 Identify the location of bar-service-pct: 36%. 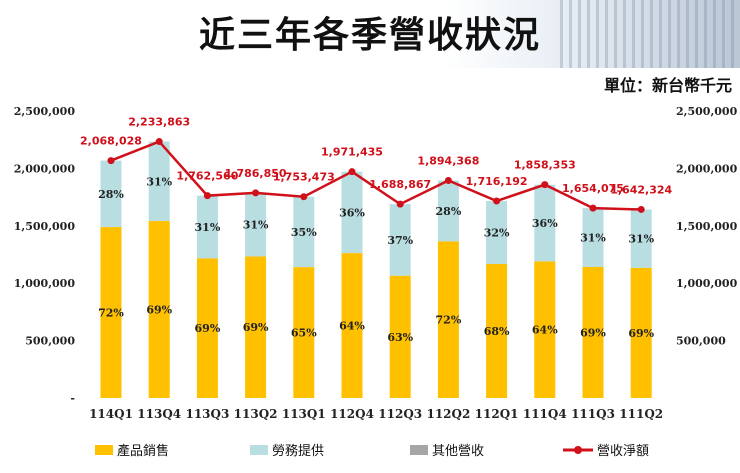
(352, 212).